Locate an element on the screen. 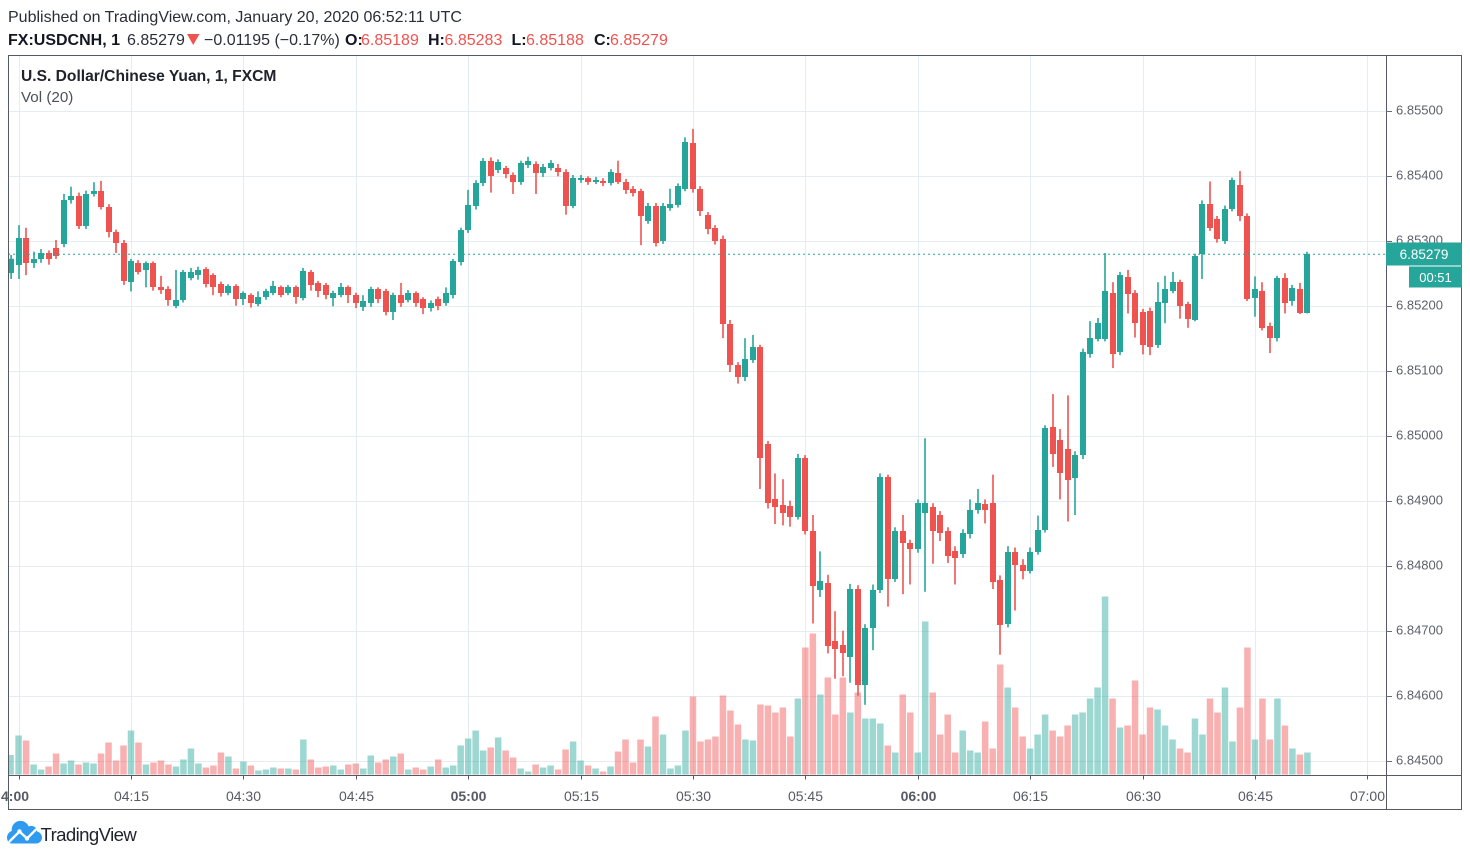 The image size is (1470, 857). svg-text: 6.85500 is located at coordinates (1419, 109).